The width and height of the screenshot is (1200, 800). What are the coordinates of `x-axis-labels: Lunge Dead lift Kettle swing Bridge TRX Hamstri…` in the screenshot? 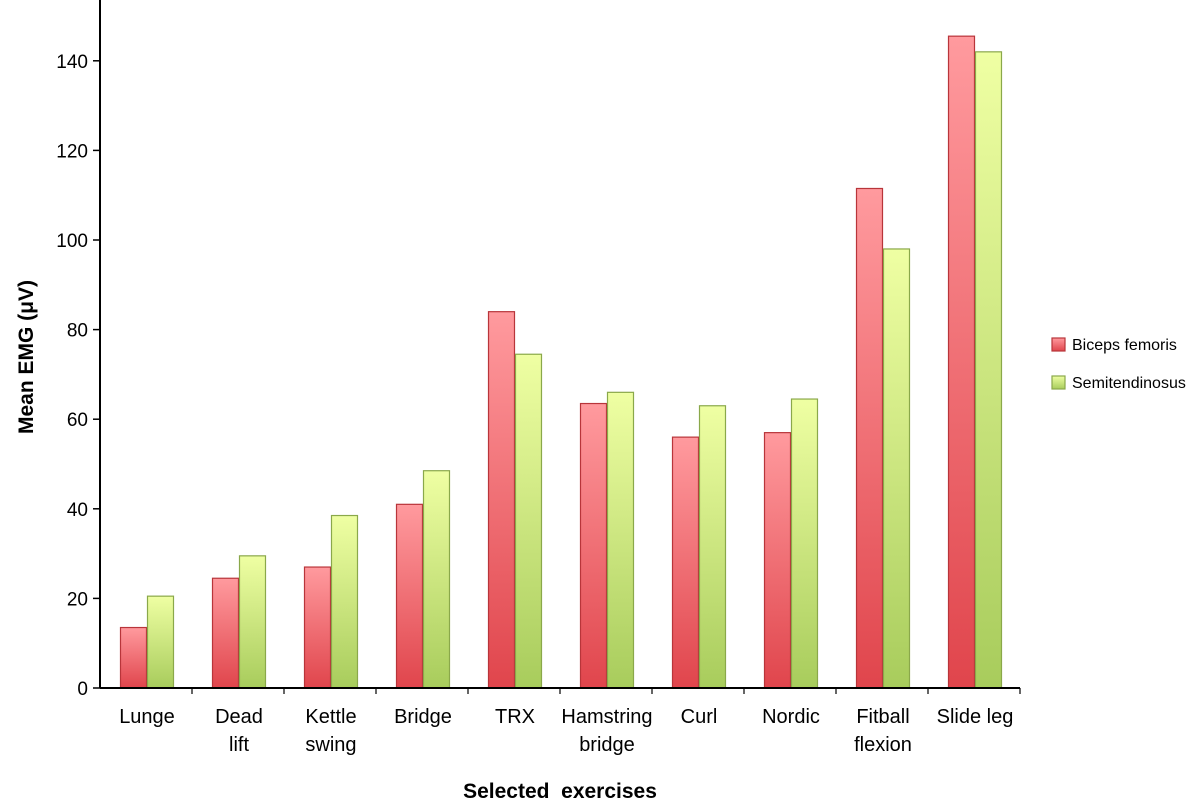 It's located at (570, 722).